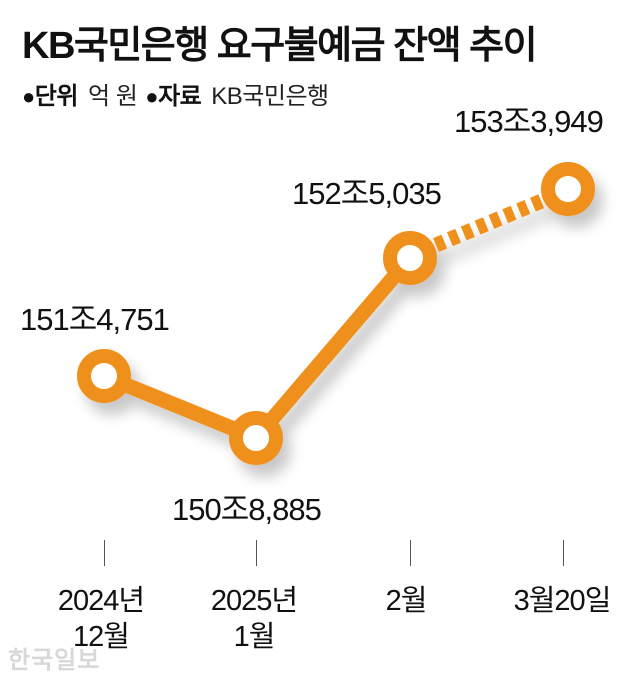 The height and width of the screenshot is (687, 640). I want to click on x-axis-label: 2월, so click(406, 601).